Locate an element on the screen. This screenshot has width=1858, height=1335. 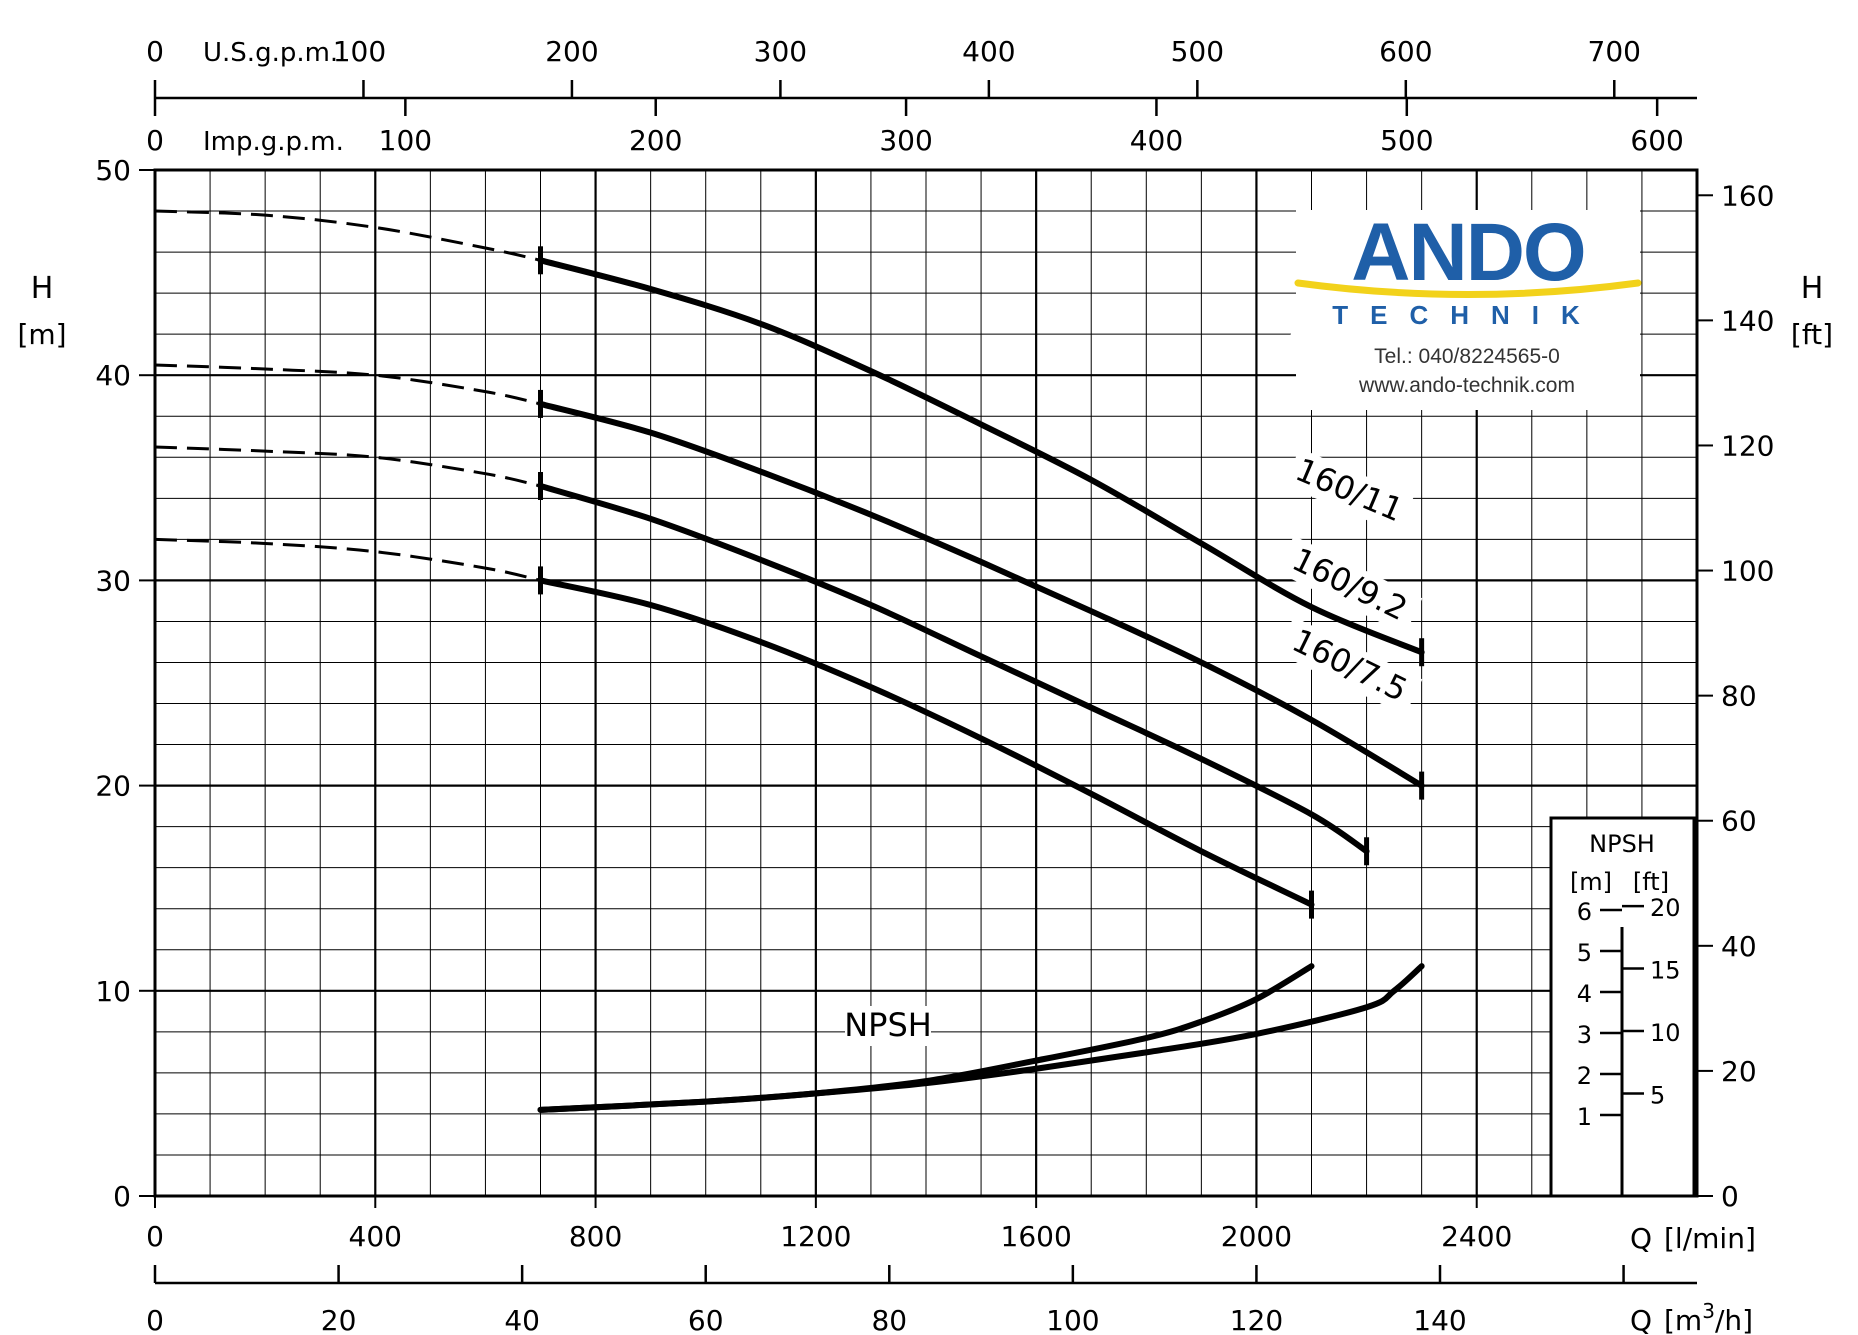
npsh-ft-tick-label: 5 is located at coordinates (1657, 1096).